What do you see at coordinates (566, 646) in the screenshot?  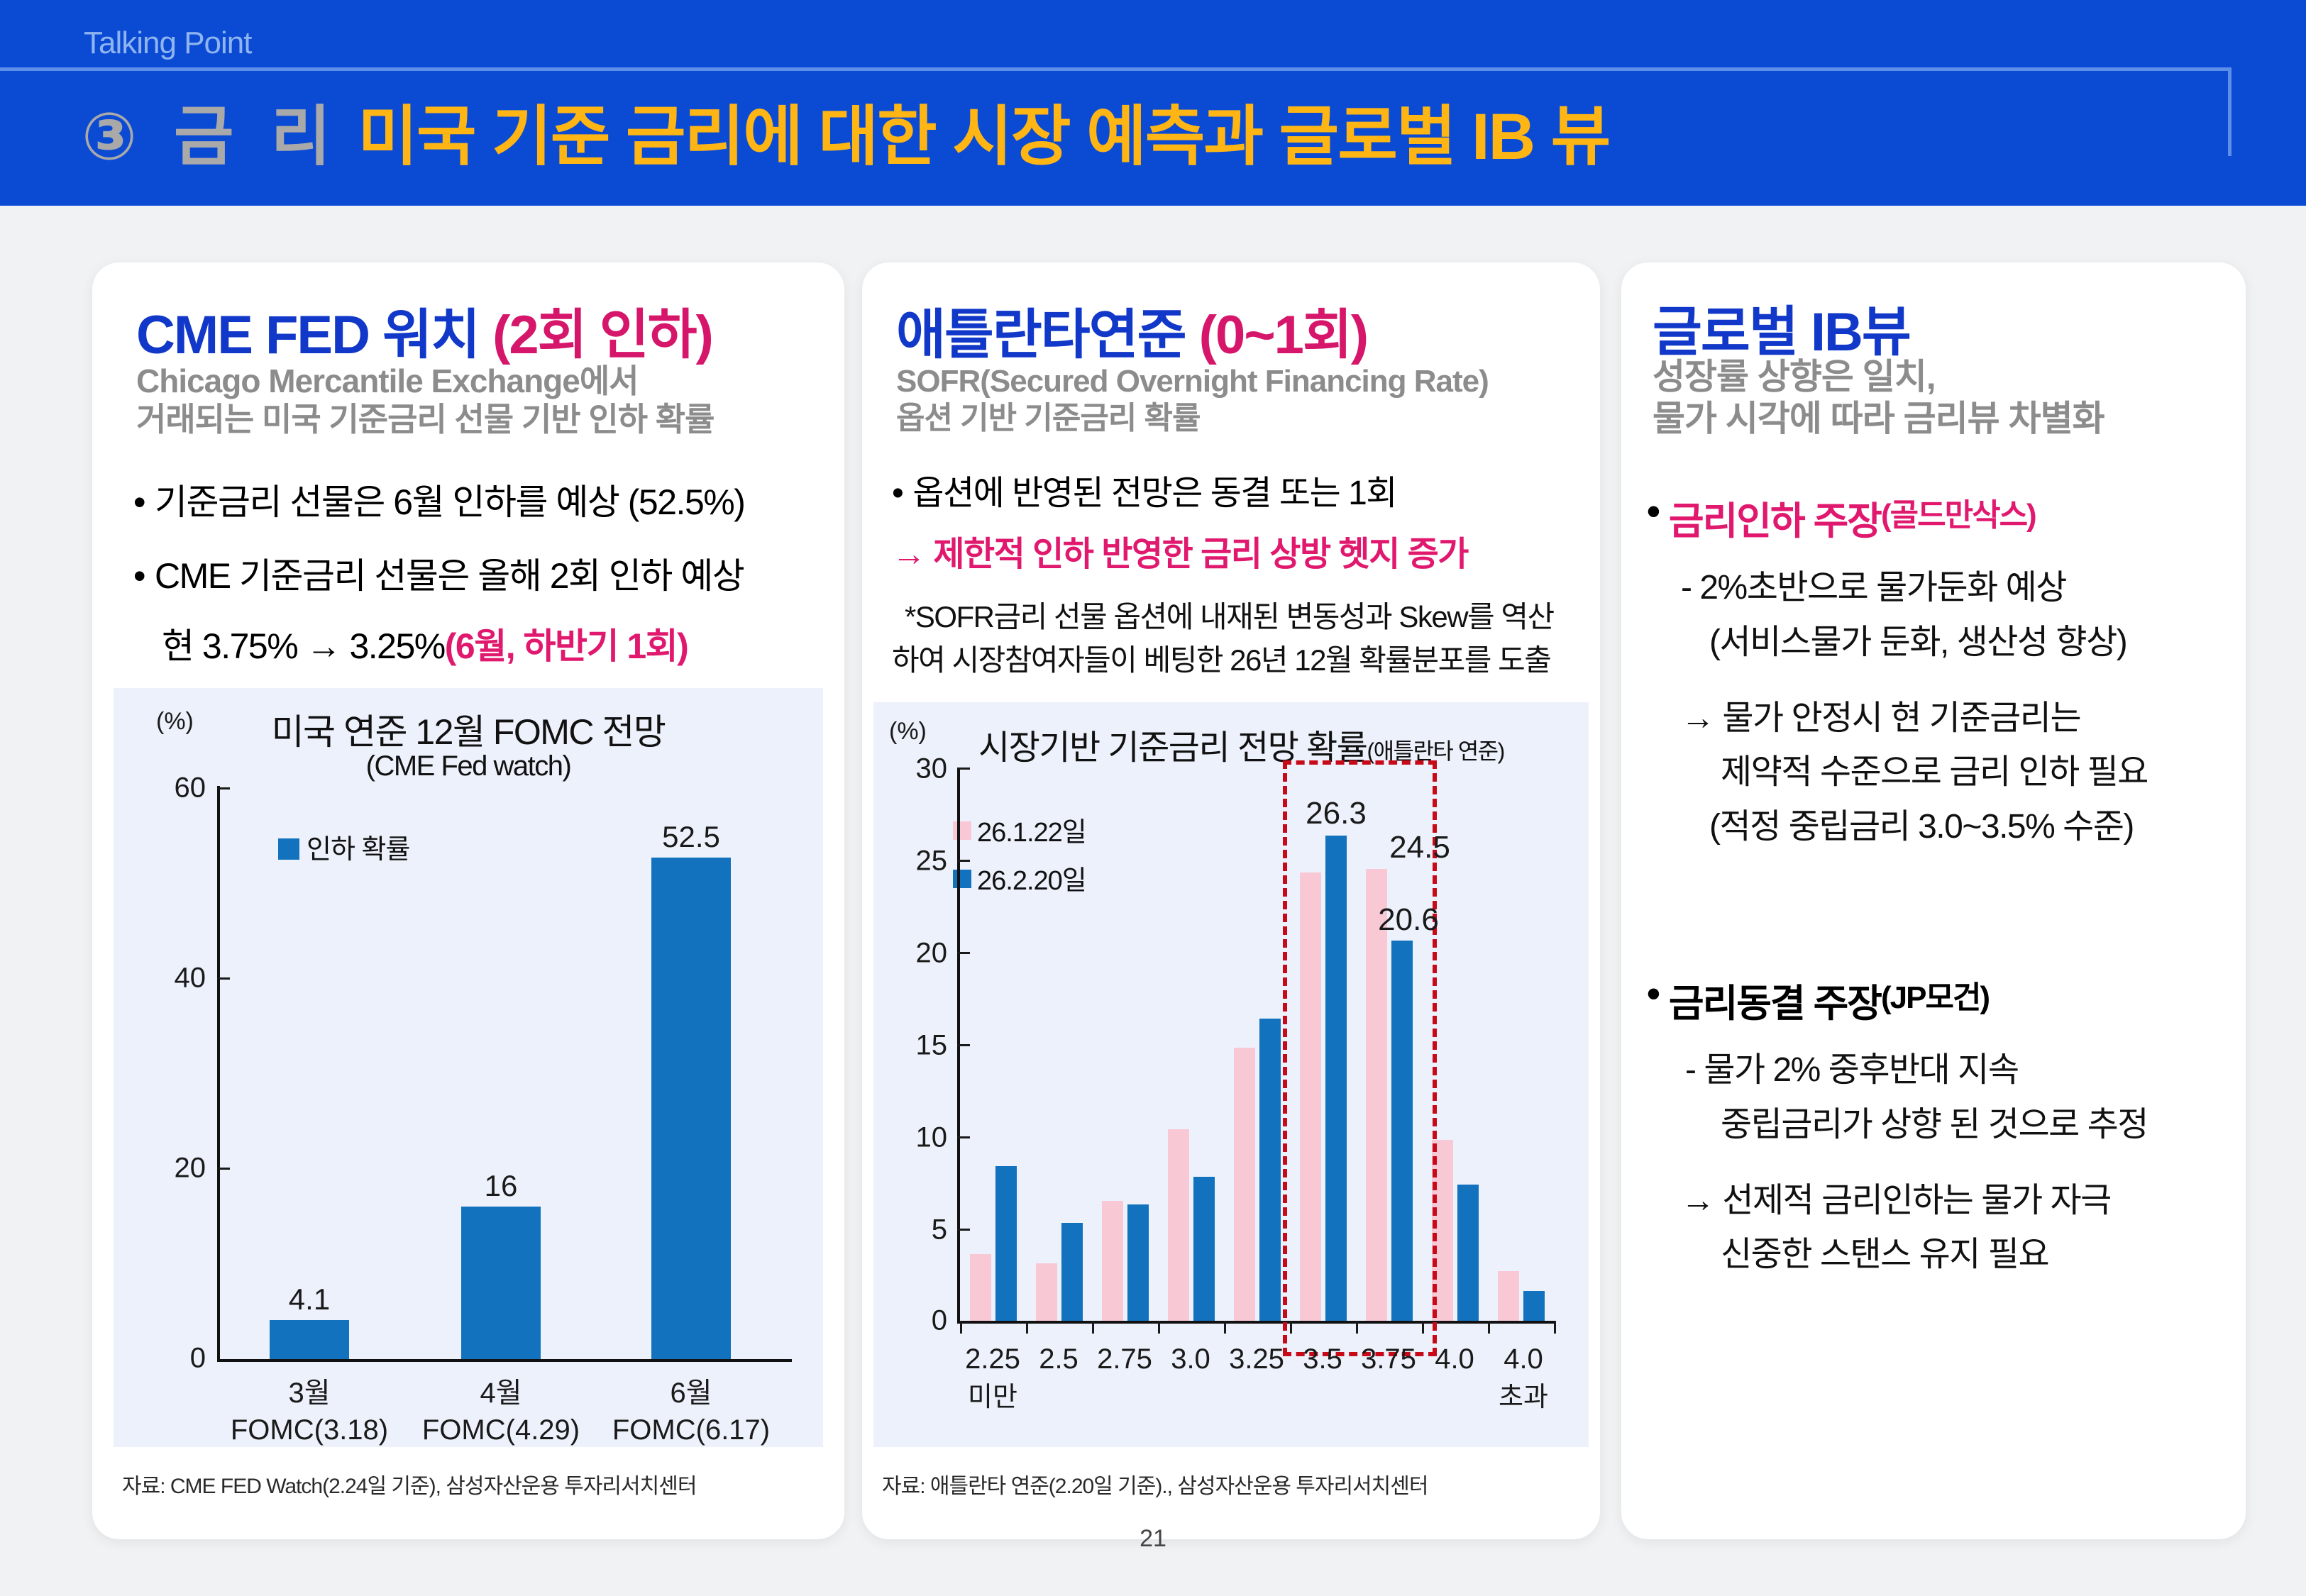 I see `panel1-rate-note: (6월, 하반기 1회)` at bounding box center [566, 646].